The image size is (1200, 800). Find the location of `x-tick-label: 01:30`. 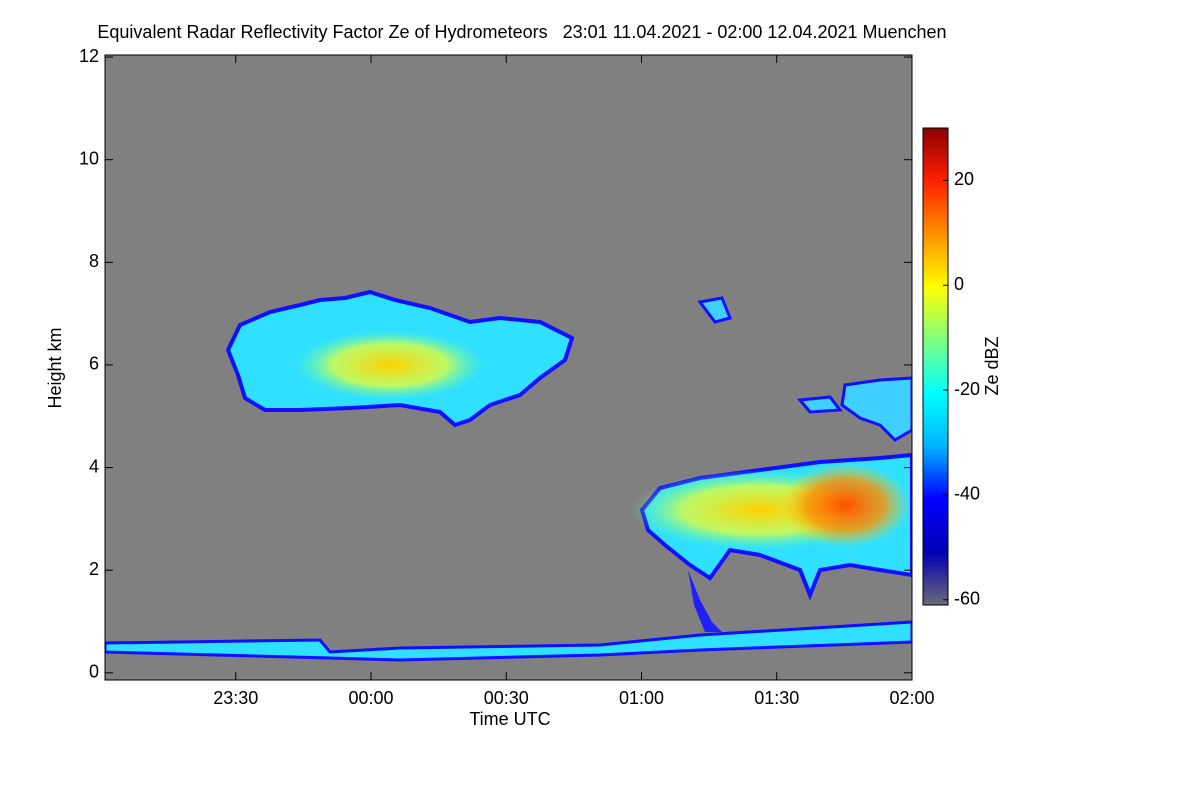

x-tick-label: 01:30 is located at coordinates (776, 698).